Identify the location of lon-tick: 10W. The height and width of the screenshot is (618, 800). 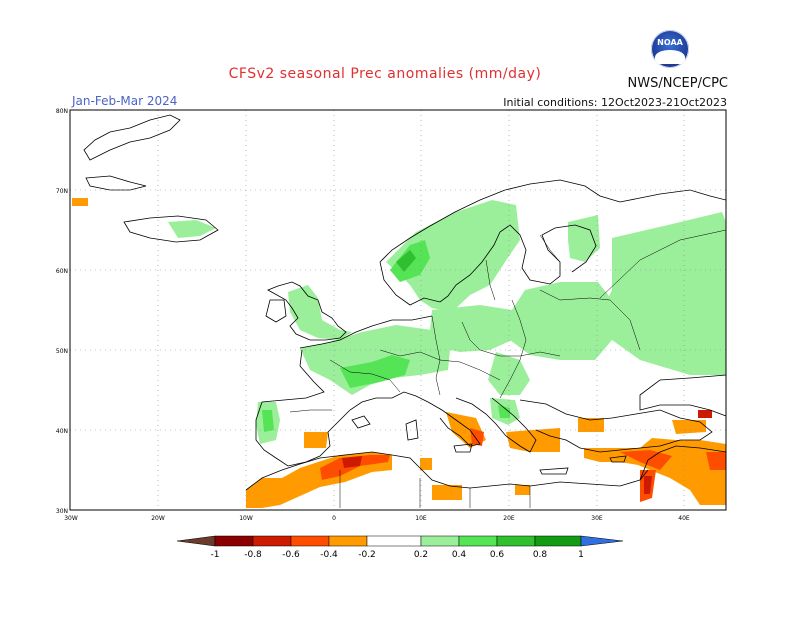
(246, 518).